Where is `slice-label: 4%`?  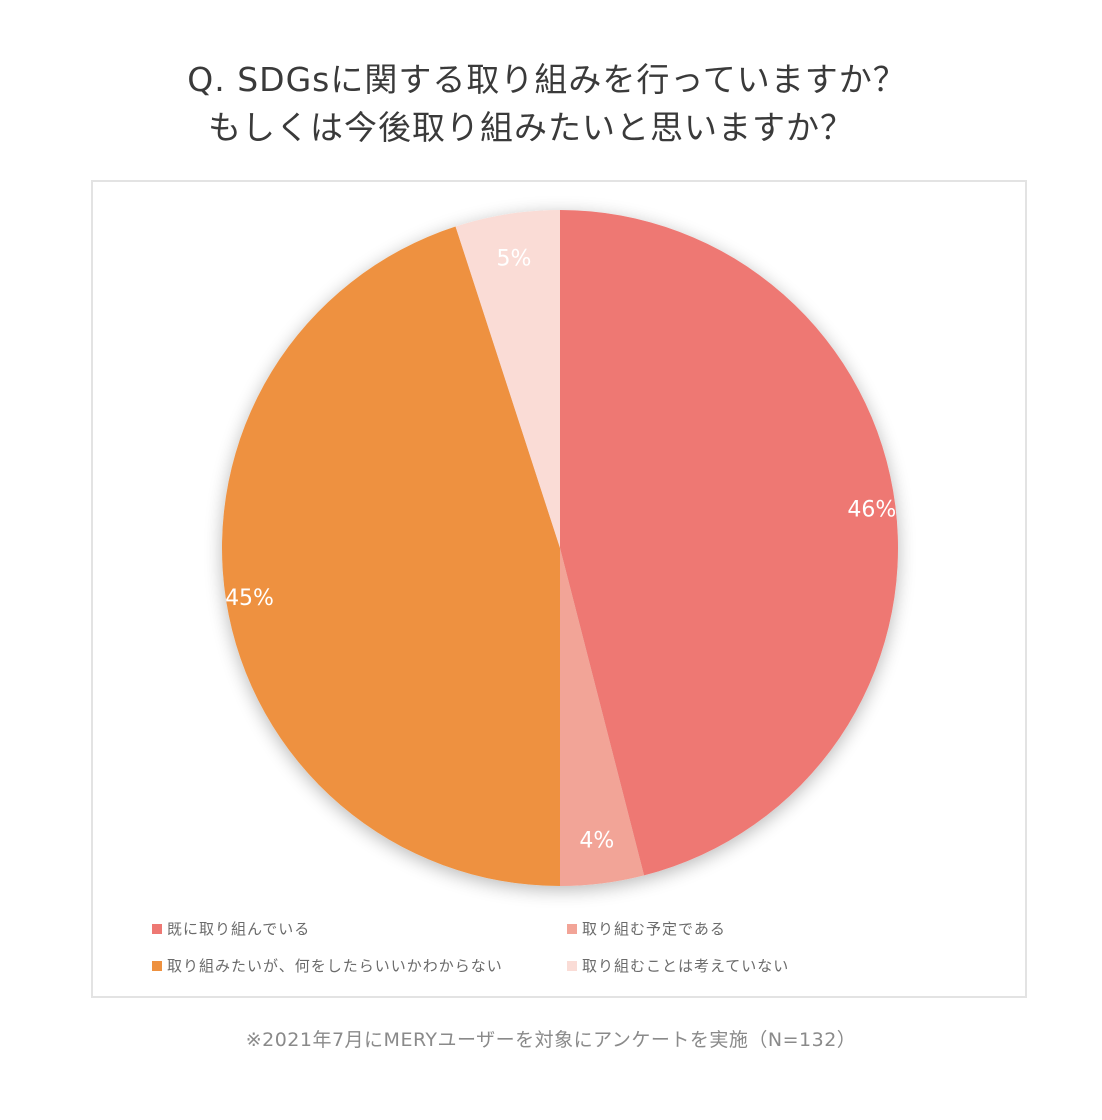
slice-label: 4% is located at coordinates (596, 841).